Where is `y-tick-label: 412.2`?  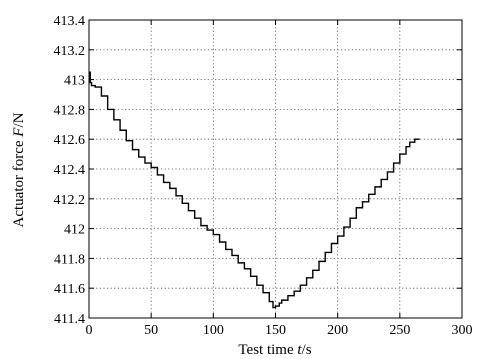
y-tick-label: 412.2 is located at coordinates (70, 200).